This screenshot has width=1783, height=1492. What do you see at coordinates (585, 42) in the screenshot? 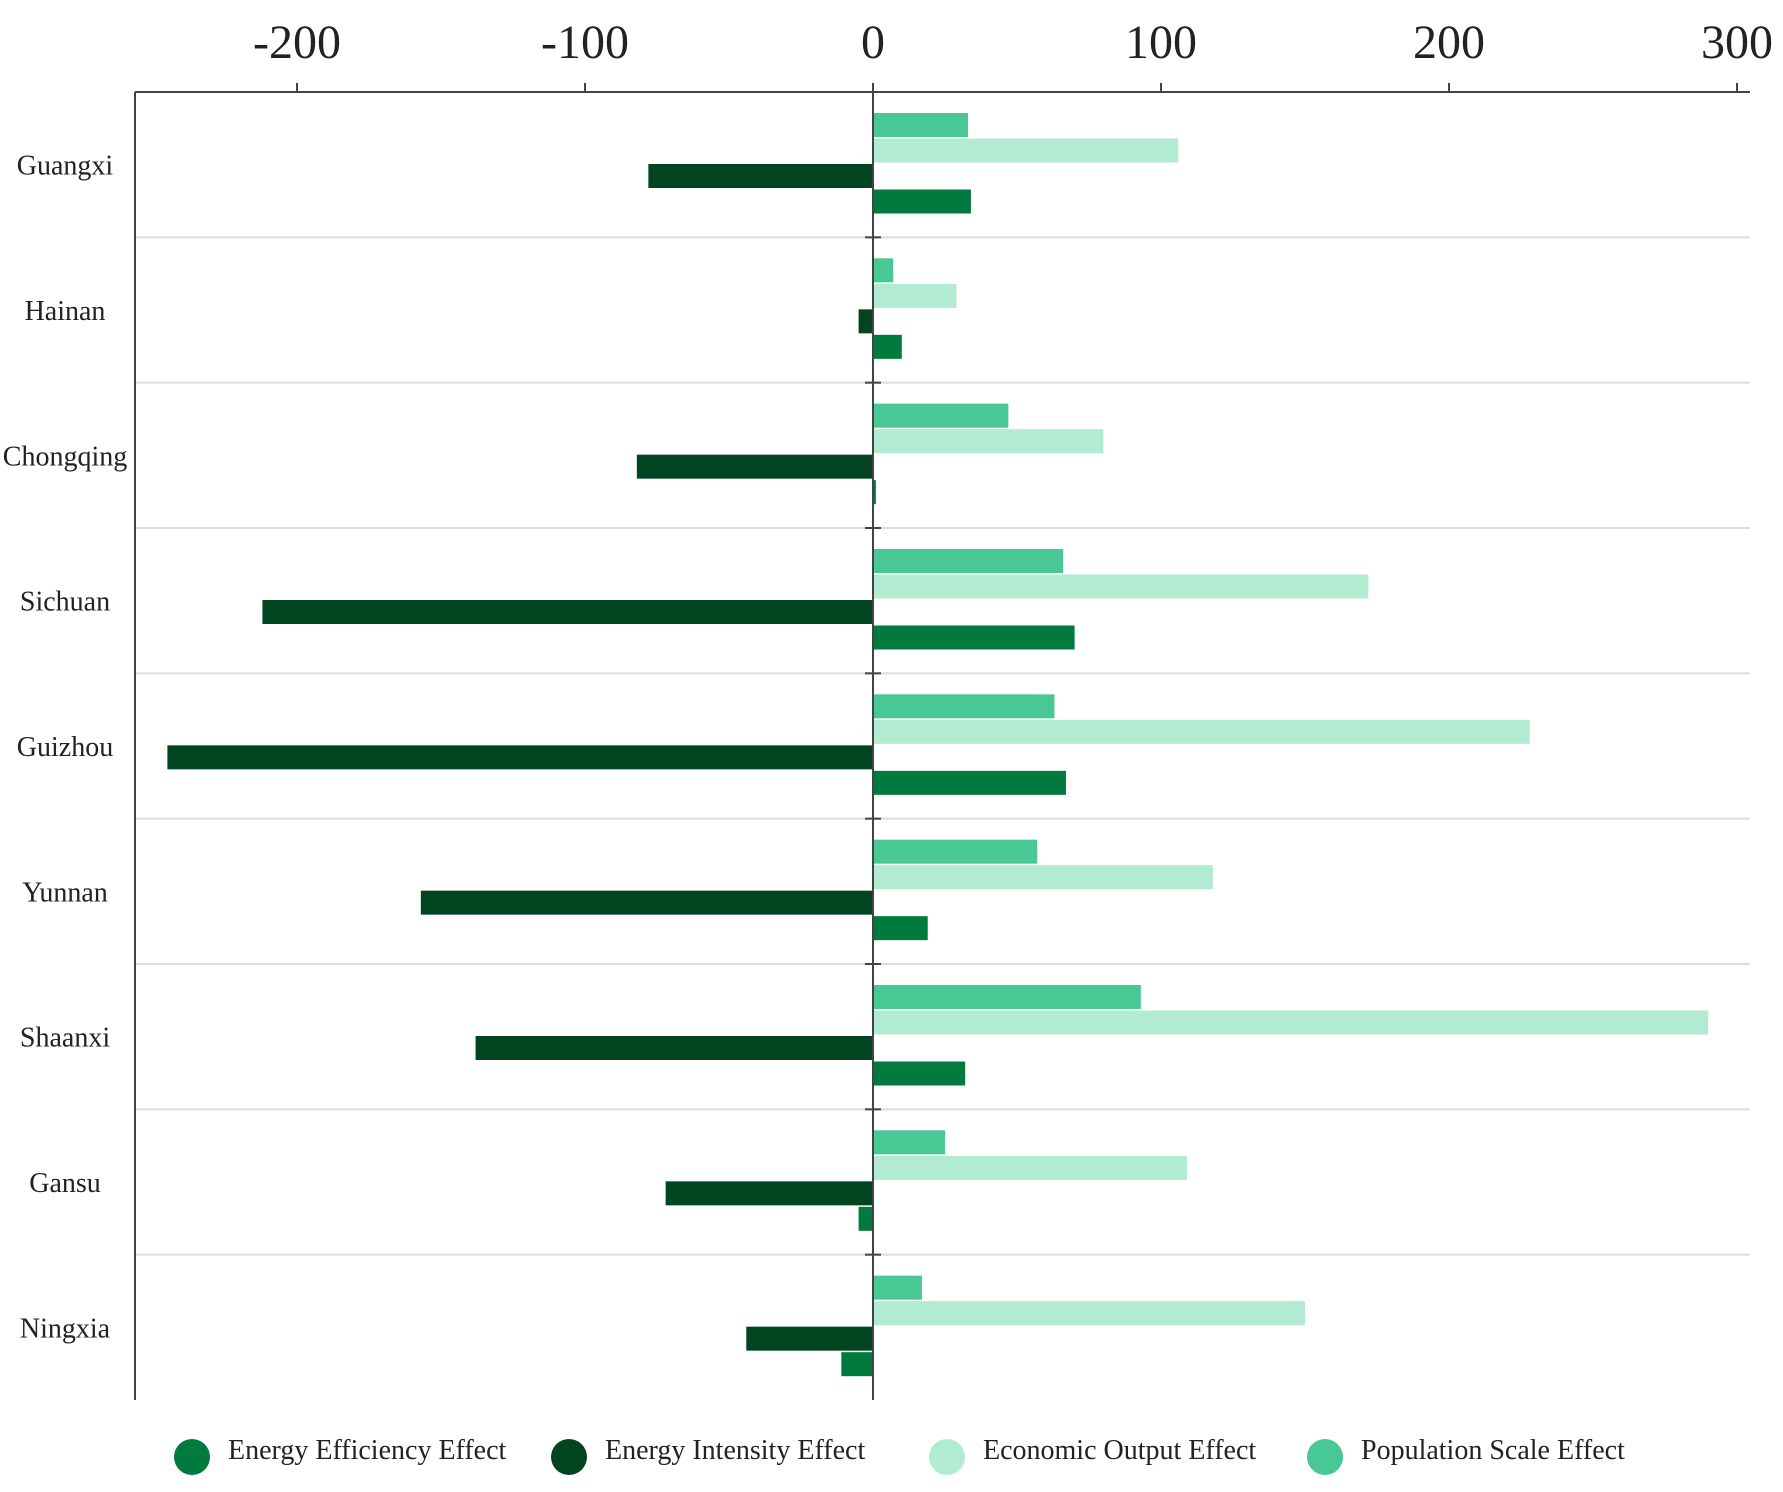
I see `x-tick-label: -100` at bounding box center [585, 42].